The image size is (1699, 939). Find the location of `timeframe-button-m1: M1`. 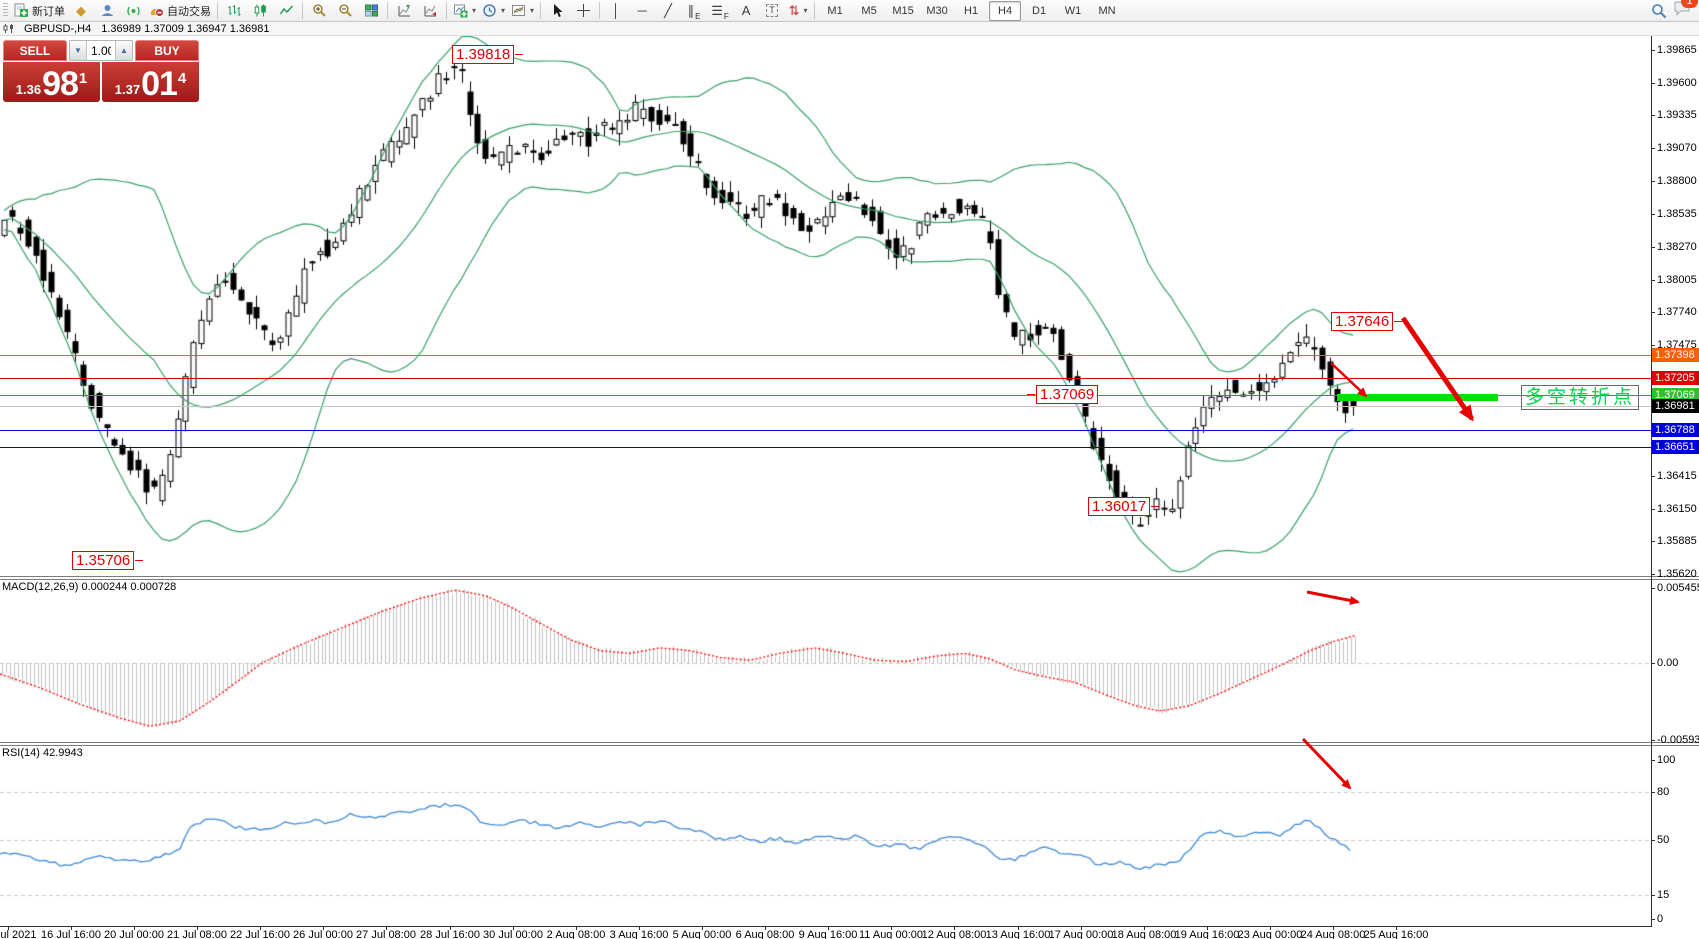

timeframe-button-m1: M1 is located at coordinates (835, 10).